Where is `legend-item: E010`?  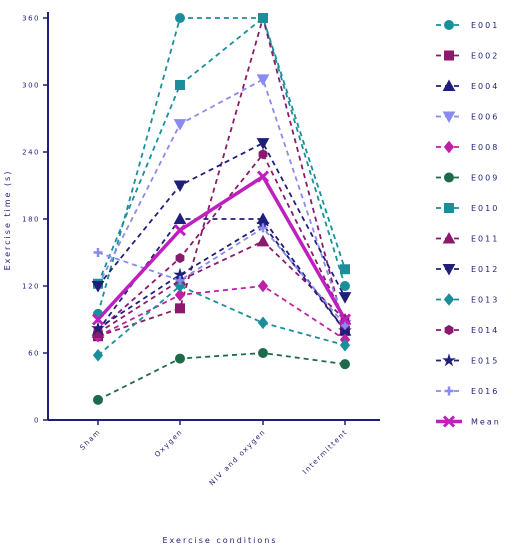
legend-item: E010 is located at coordinates (467, 208).